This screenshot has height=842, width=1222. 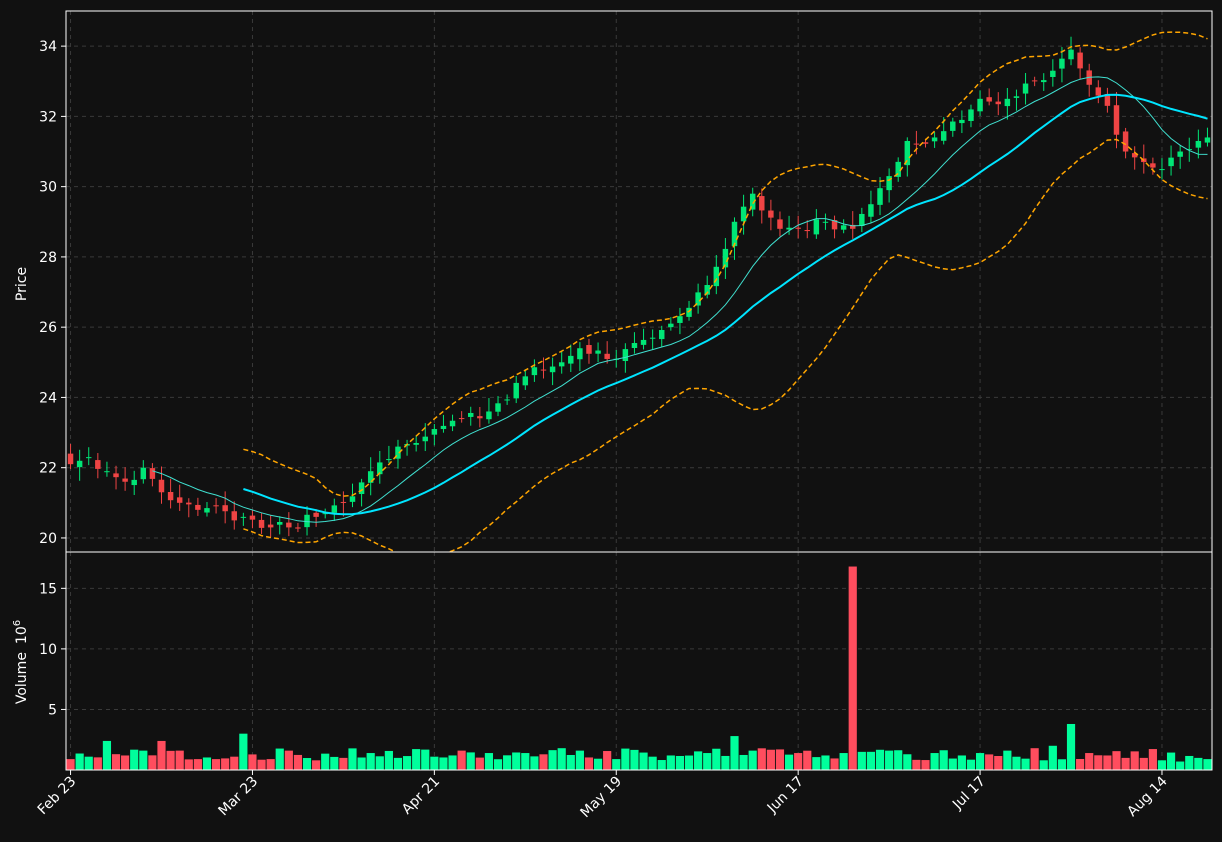 What do you see at coordinates (52, 293) in the screenshot?
I see `price-y-axis: 20 22 24 26 28 30 32 34` at bounding box center [52, 293].